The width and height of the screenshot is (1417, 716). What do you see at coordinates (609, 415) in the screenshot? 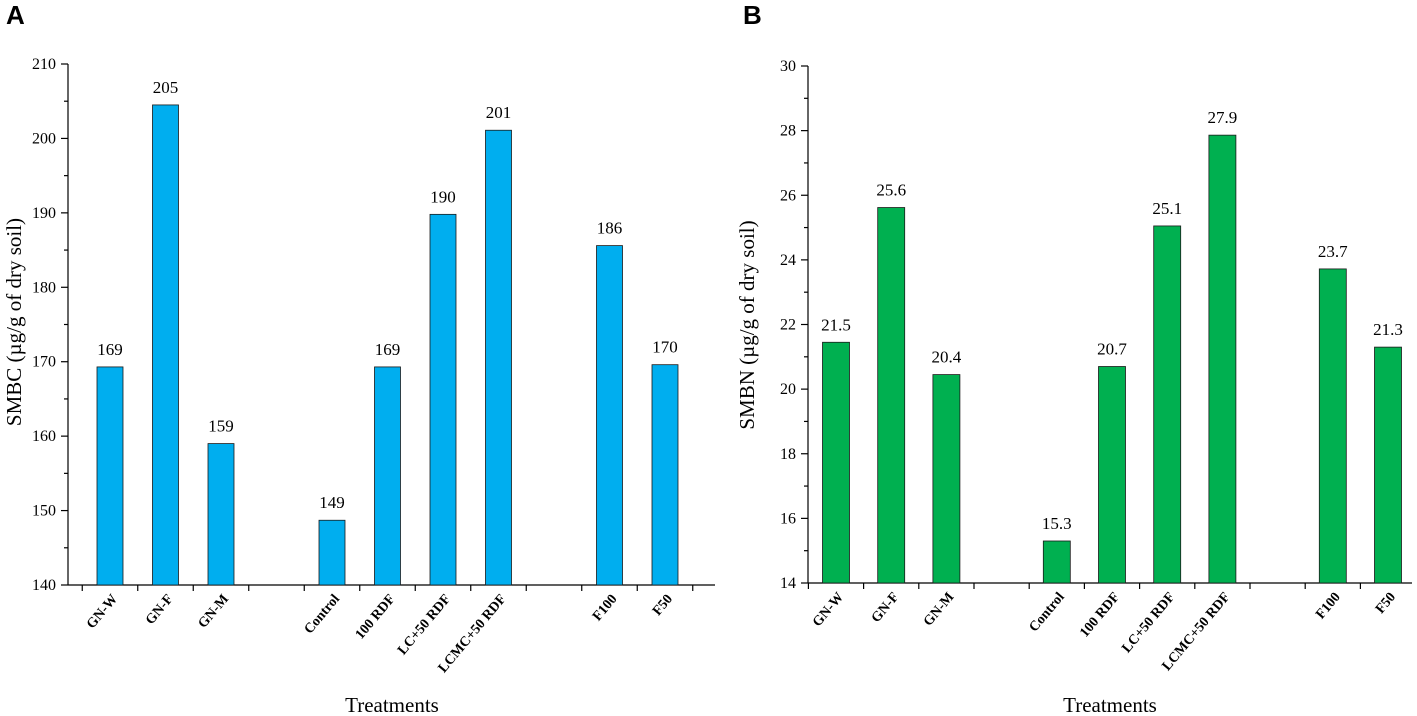
I see `panel-a-bar-f100` at bounding box center [609, 415].